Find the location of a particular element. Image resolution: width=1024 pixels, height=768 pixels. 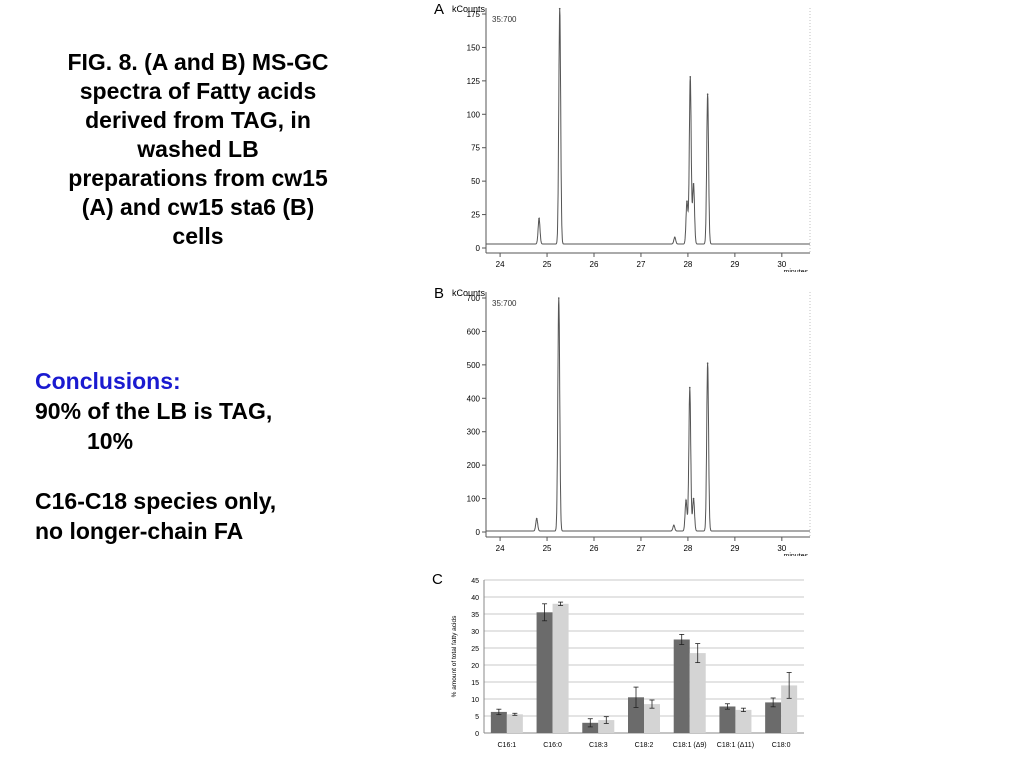

caption-line: FIG. 8. (A and B) MS-GC is located at coordinates (198, 62).